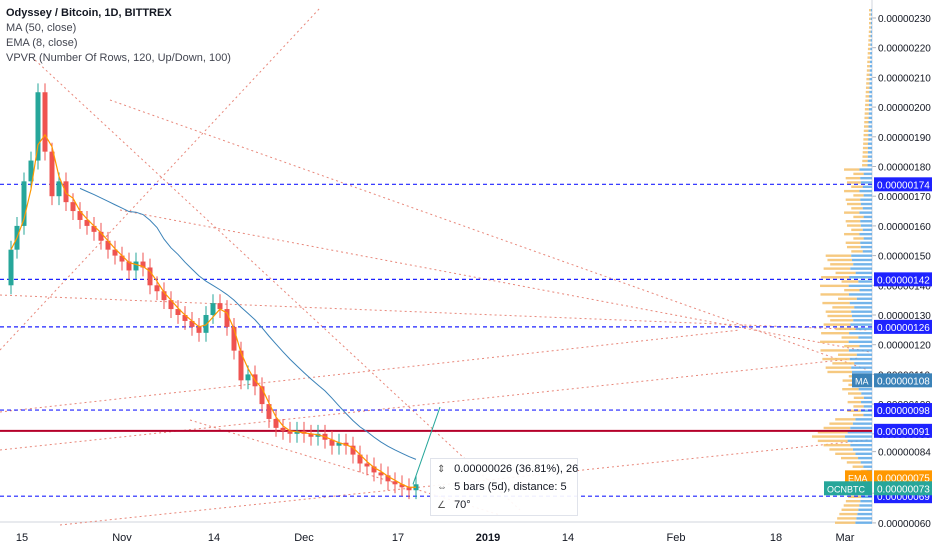 This screenshot has width=932, height=550. I want to click on indicator-vpvr-label: VPVR (Number Of Rows, 120, Up/Down, 100), so click(118, 58).